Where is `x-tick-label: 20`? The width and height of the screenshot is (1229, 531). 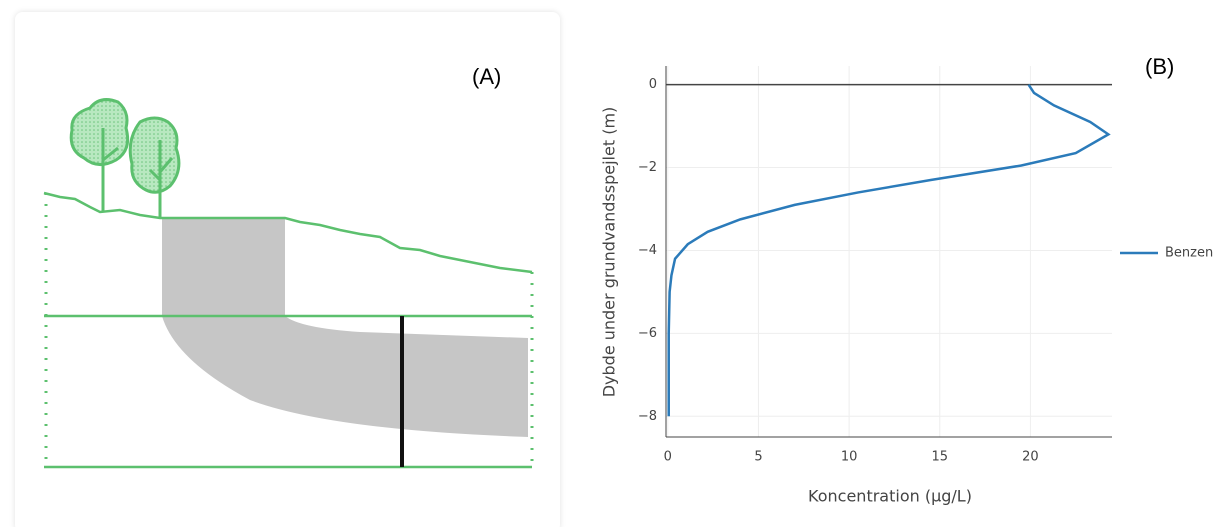
x-tick-label: 20 is located at coordinates (1030, 457).